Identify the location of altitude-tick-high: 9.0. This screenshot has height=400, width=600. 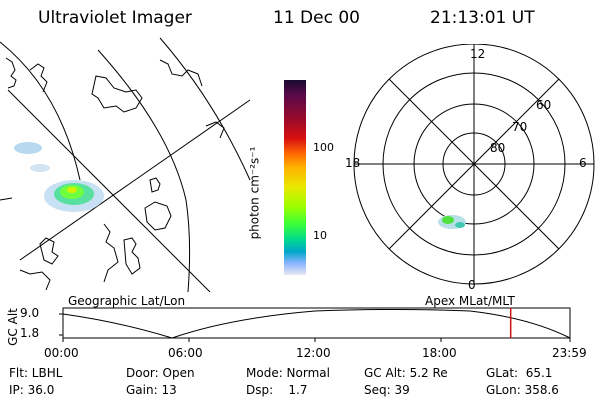
(30, 313).